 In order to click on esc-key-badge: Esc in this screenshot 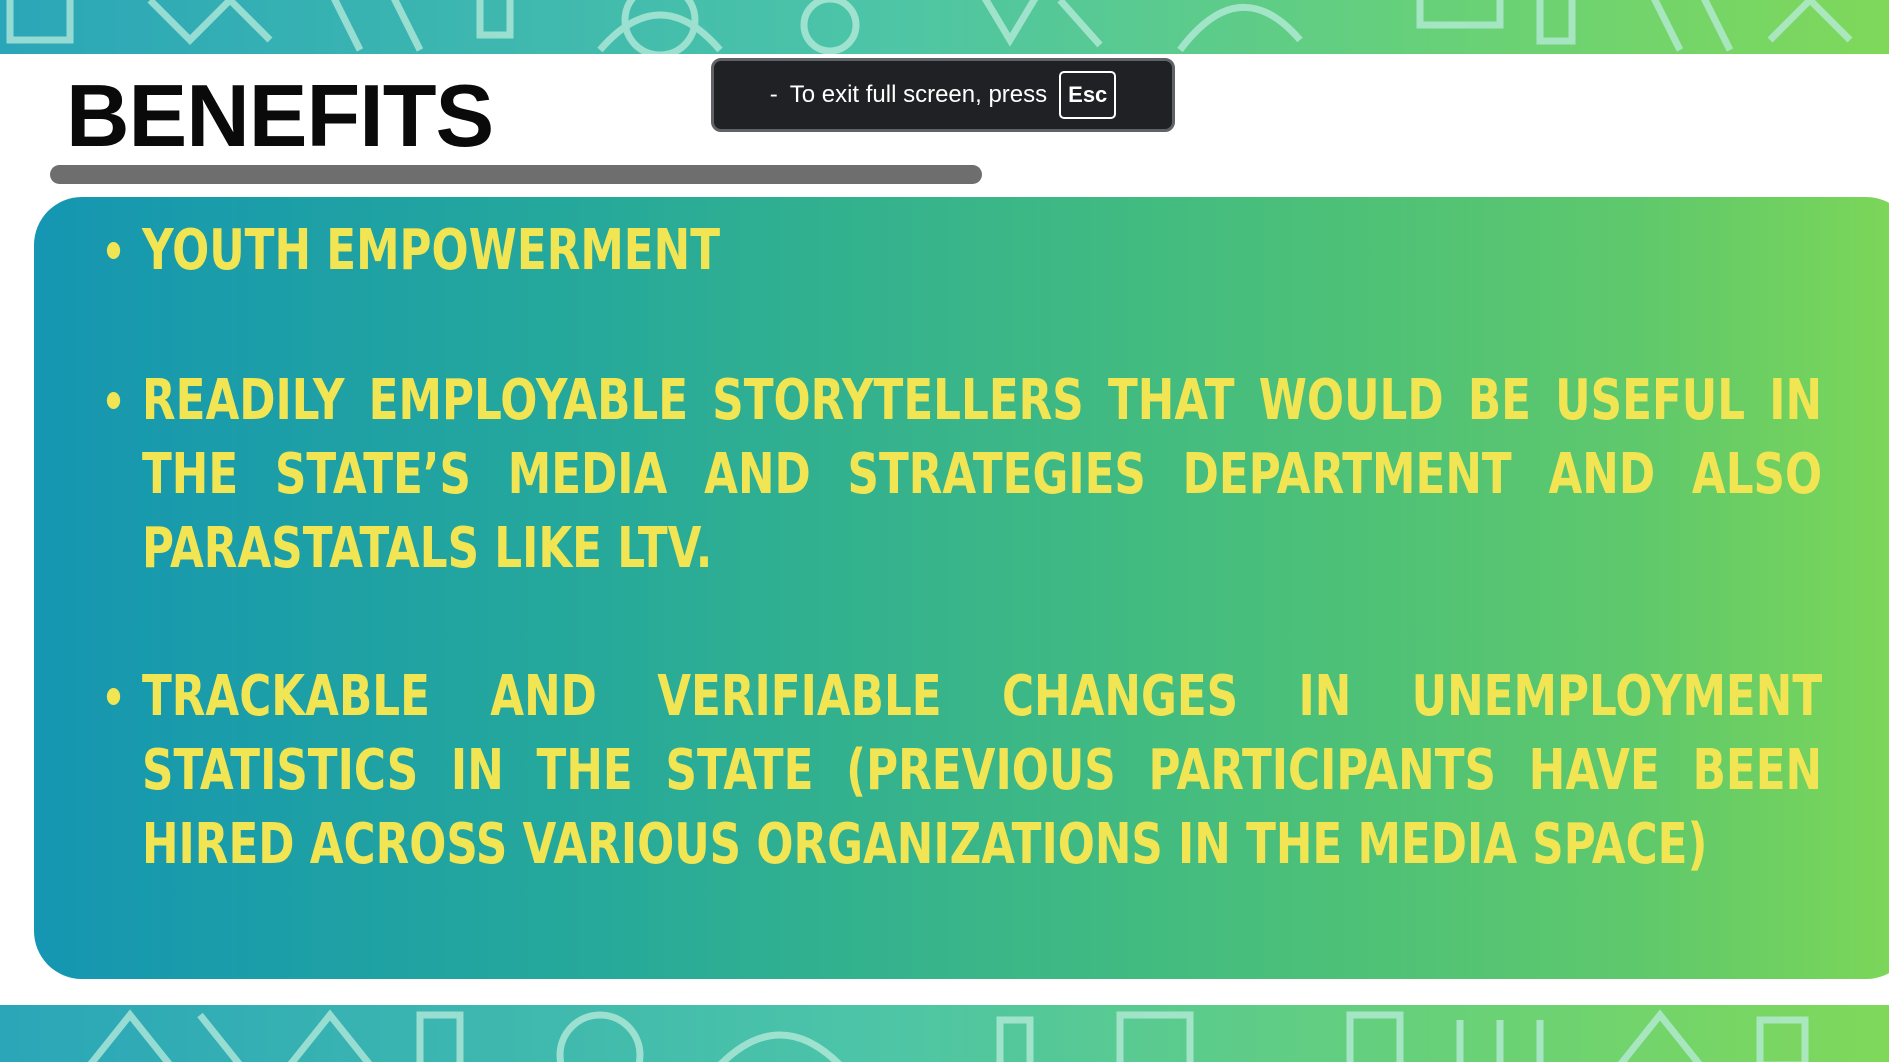, I will do `click(1088, 95)`.